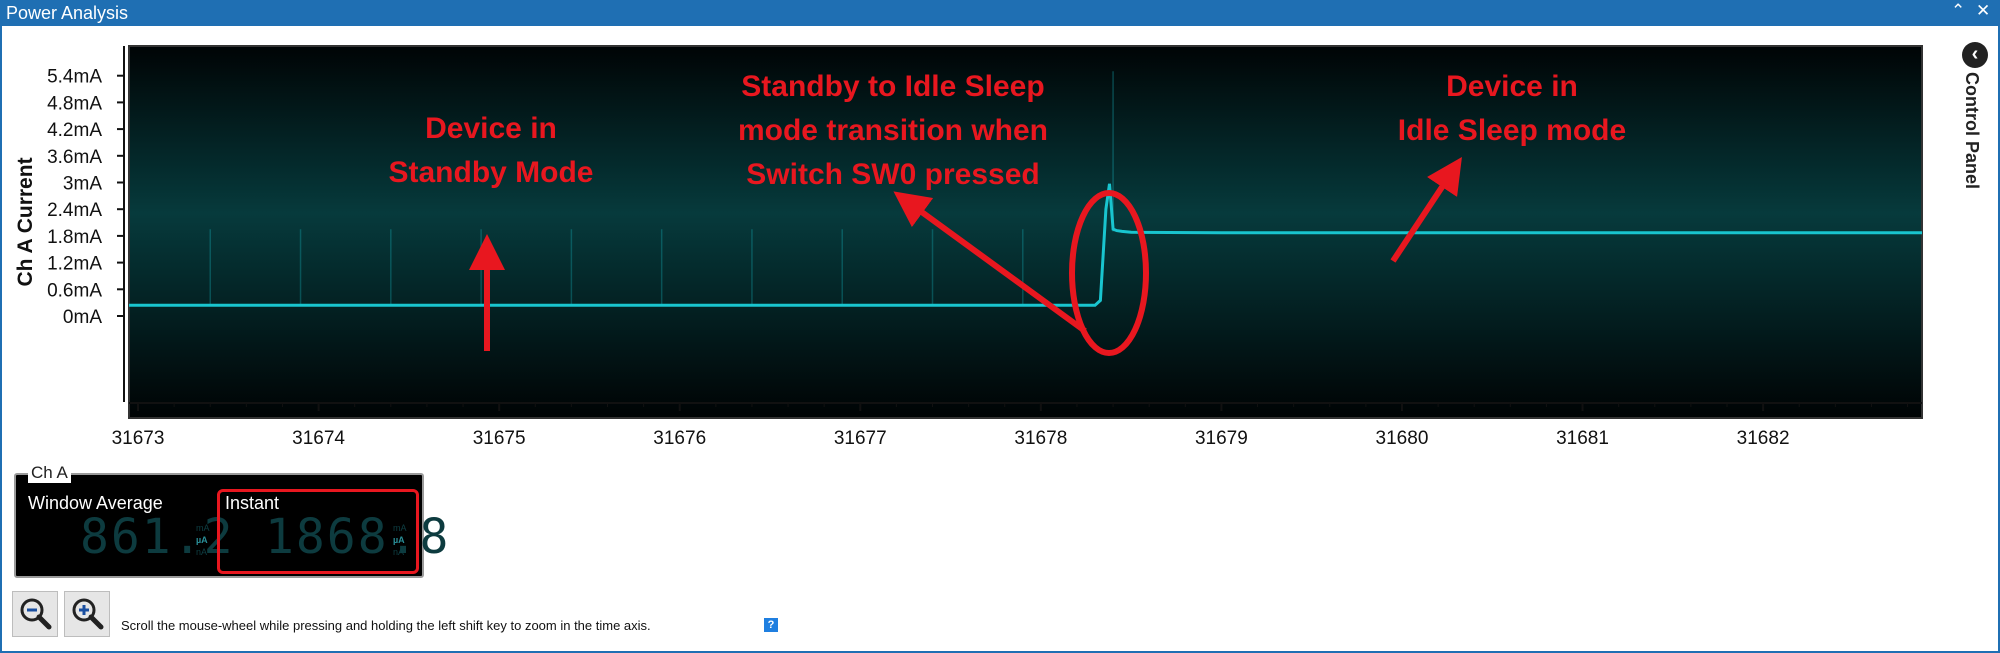 This screenshot has height=653, width=2000. I want to click on y-tick-label: 1.2mA, so click(74, 264).